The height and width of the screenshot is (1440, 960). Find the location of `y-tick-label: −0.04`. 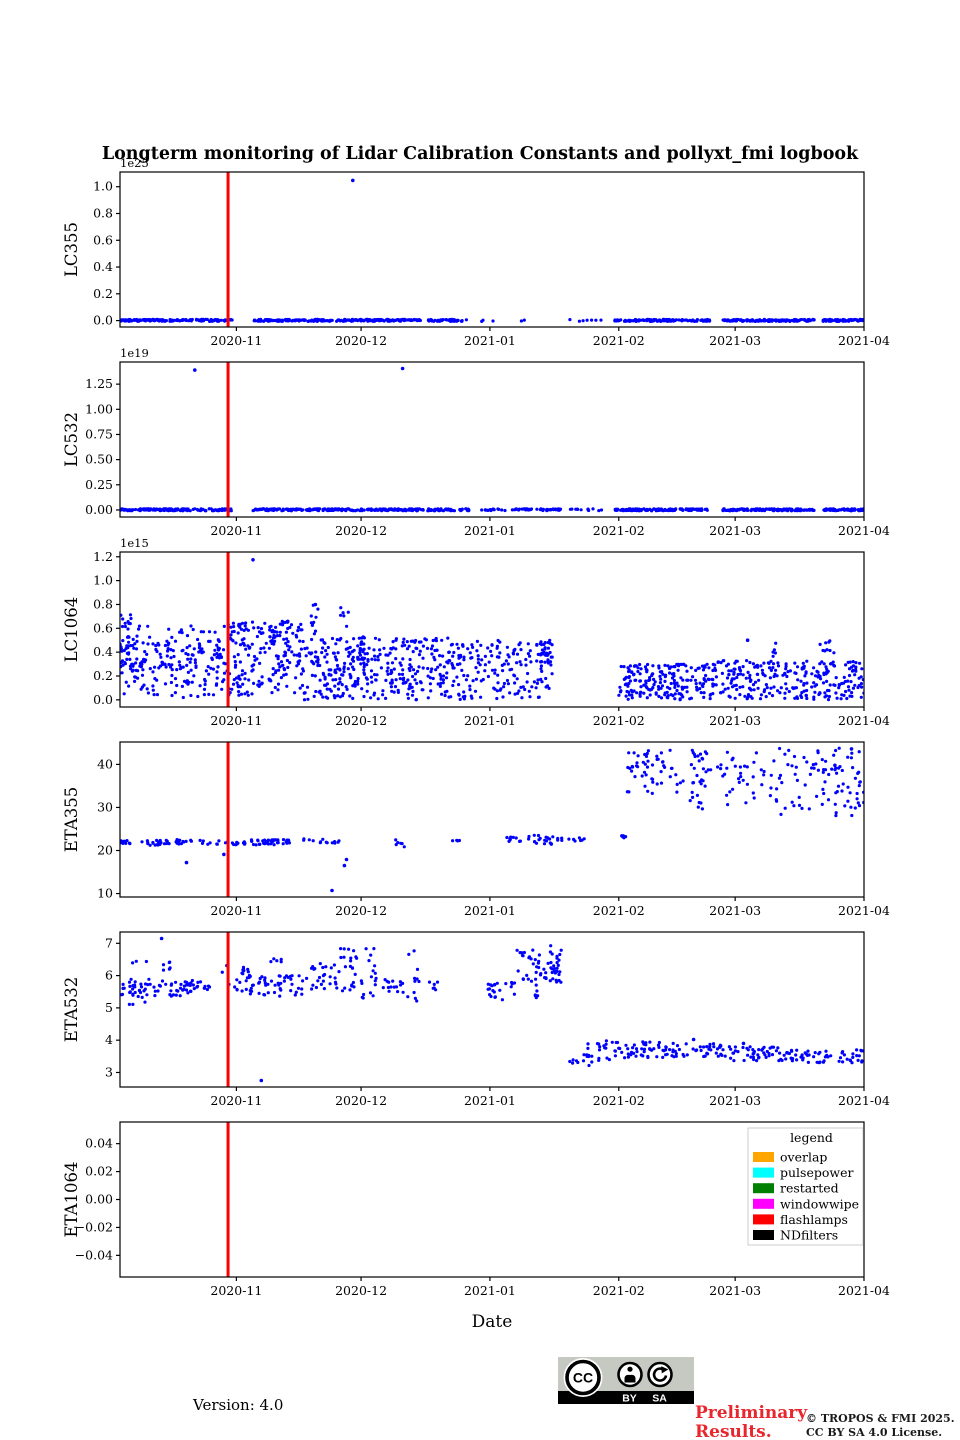

y-tick-label: −0.04 is located at coordinates (94, 1254).